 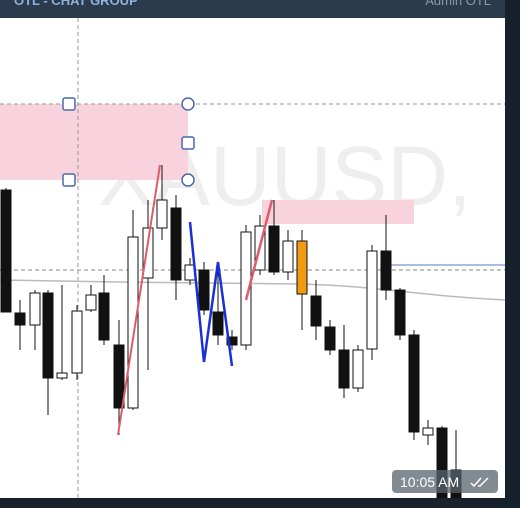 What do you see at coordinates (252, 9) in the screenshot?
I see `chat-header: OTL - CHAT GROUP Admin OTL` at bounding box center [252, 9].